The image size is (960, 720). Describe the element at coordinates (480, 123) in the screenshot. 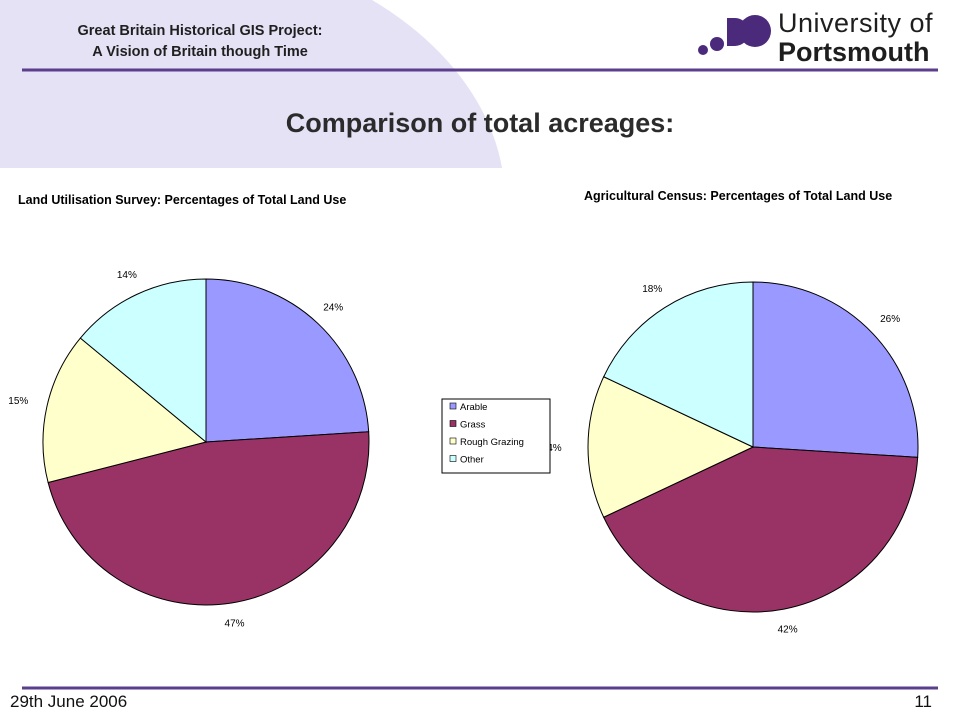

I see `slide-title: Comparison of total acreages:` at that location.